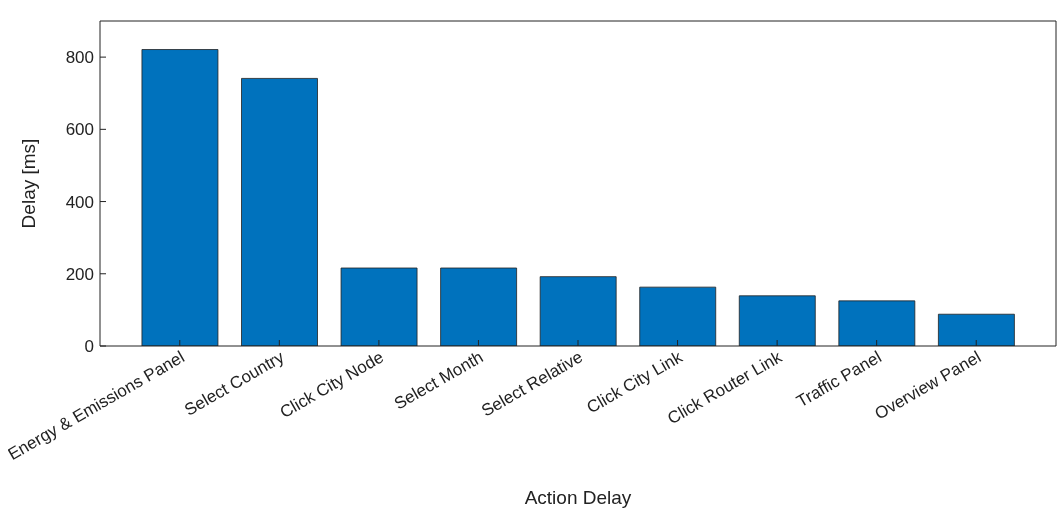 This screenshot has height=520, width=1057. I want to click on y-tick-label: 400, so click(79, 202).